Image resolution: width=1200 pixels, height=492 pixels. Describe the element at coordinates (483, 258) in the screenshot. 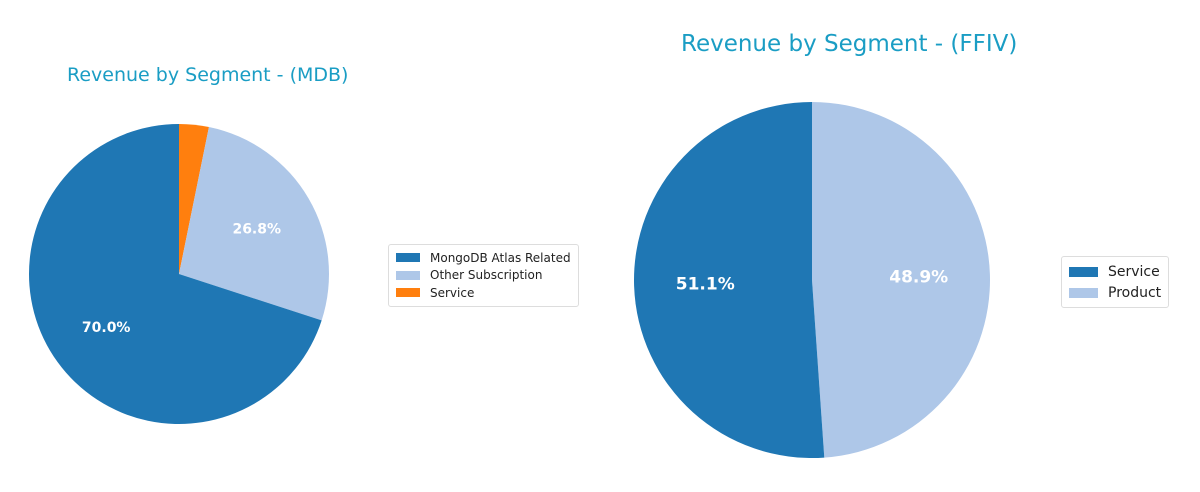

I see `legend-item: MongoDB Atlas Related` at that location.